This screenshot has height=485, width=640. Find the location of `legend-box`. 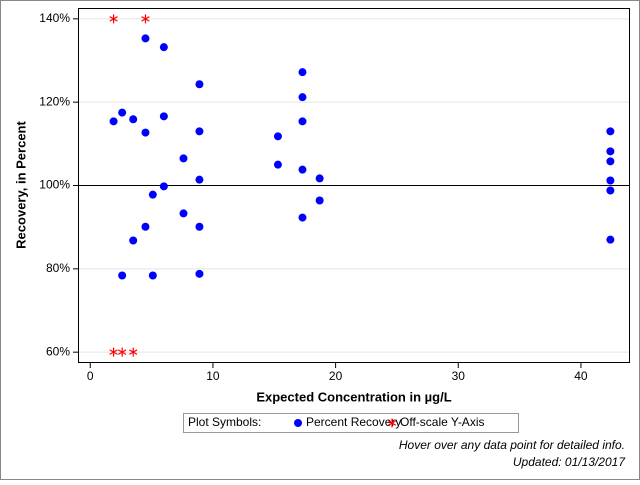

legend-box is located at coordinates (351, 423).